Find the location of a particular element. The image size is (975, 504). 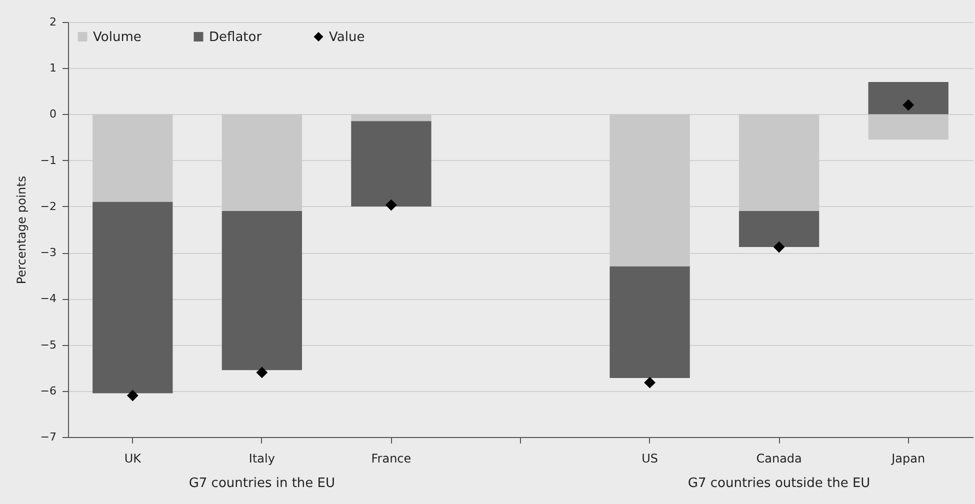

y-tick-label: −2 is located at coordinates (48, 206).